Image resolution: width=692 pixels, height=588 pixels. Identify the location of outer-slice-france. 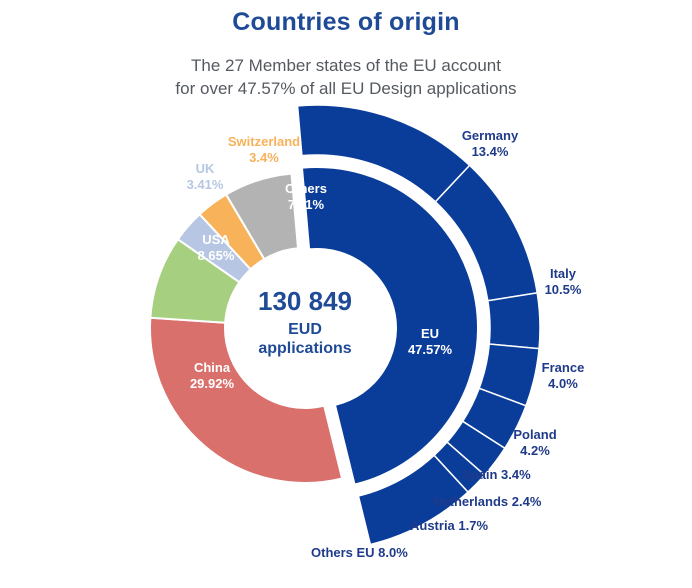
(513, 321).